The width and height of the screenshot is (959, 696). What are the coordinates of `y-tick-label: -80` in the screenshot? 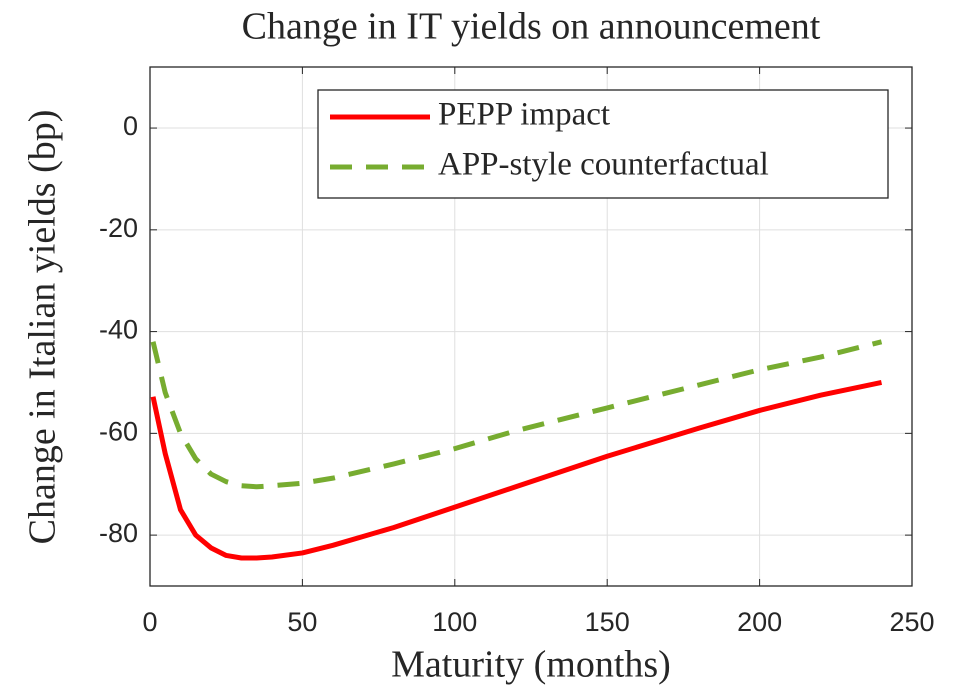 It's located at (118, 533).